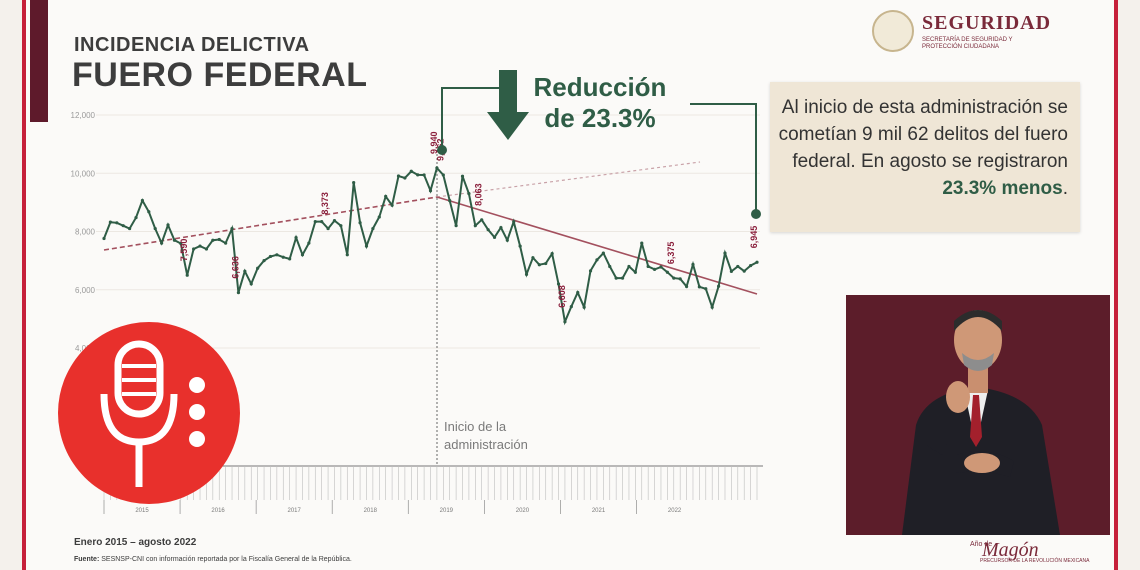 Image resolution: width=1140 pixels, height=570 pixels. Describe the element at coordinates (893, 31) in the screenshot. I see `national-seal-icon` at that location.